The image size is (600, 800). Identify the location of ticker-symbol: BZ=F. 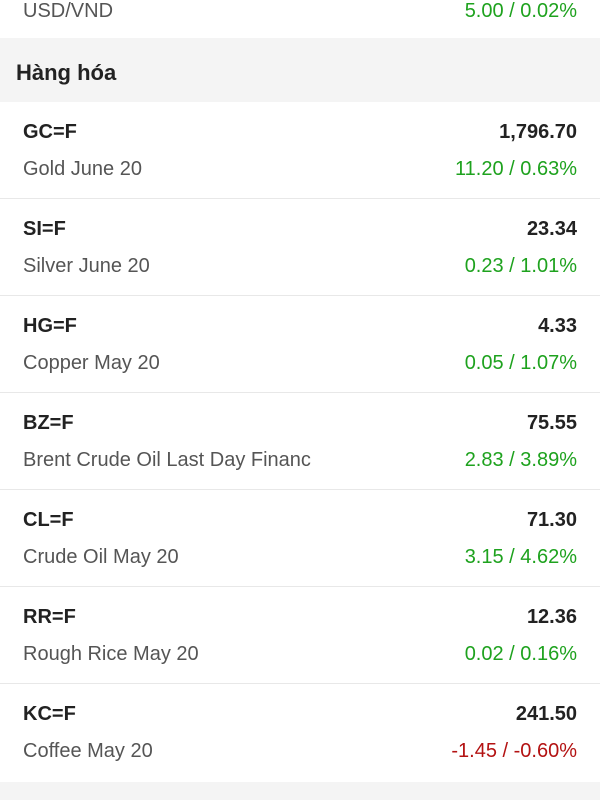
(48, 423).